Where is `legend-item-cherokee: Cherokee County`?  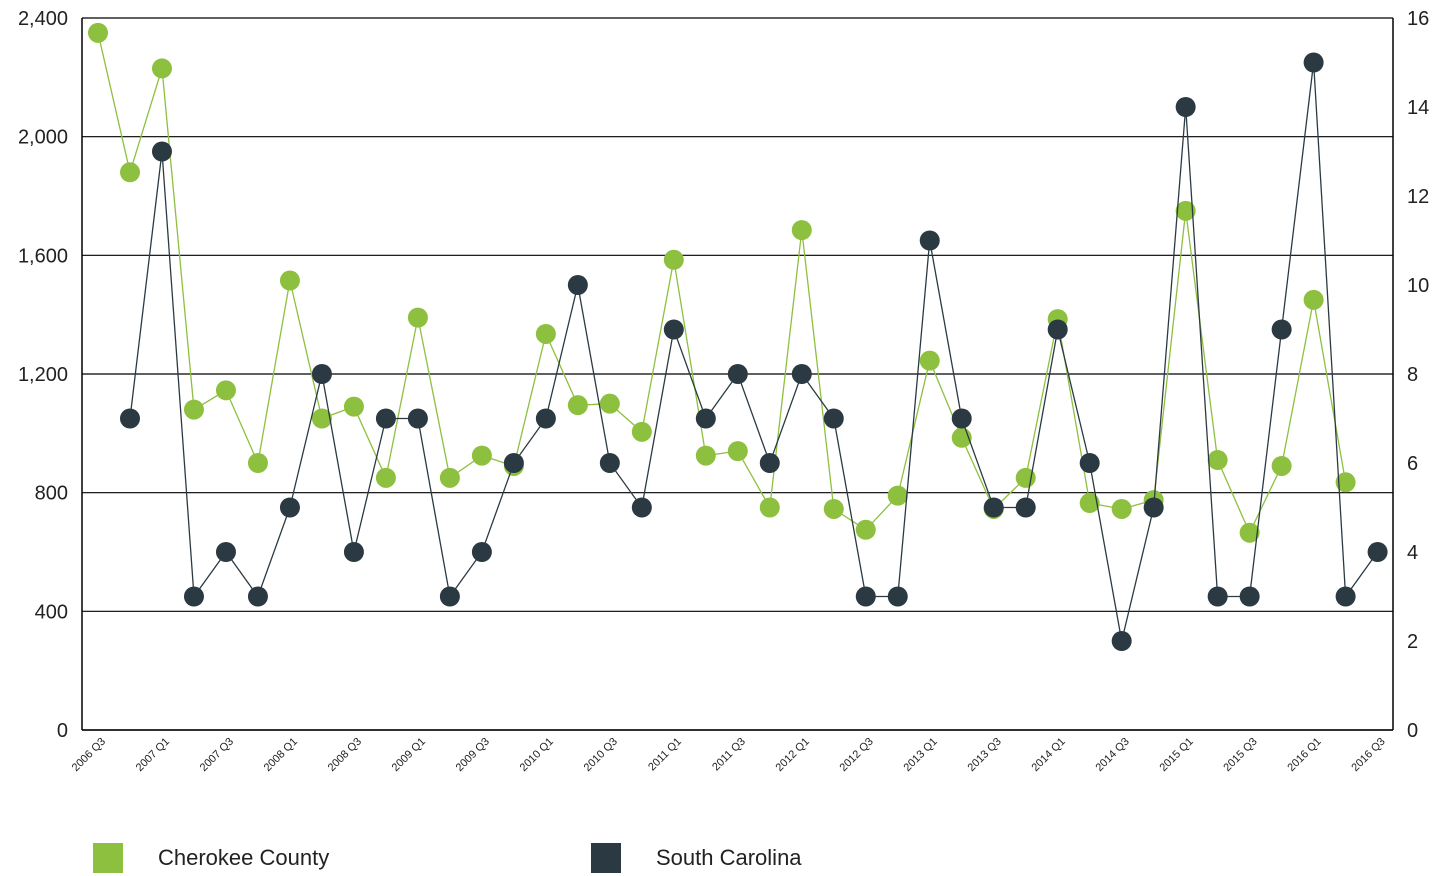
legend-item-cherokee: Cherokee County is located at coordinates (211, 858).